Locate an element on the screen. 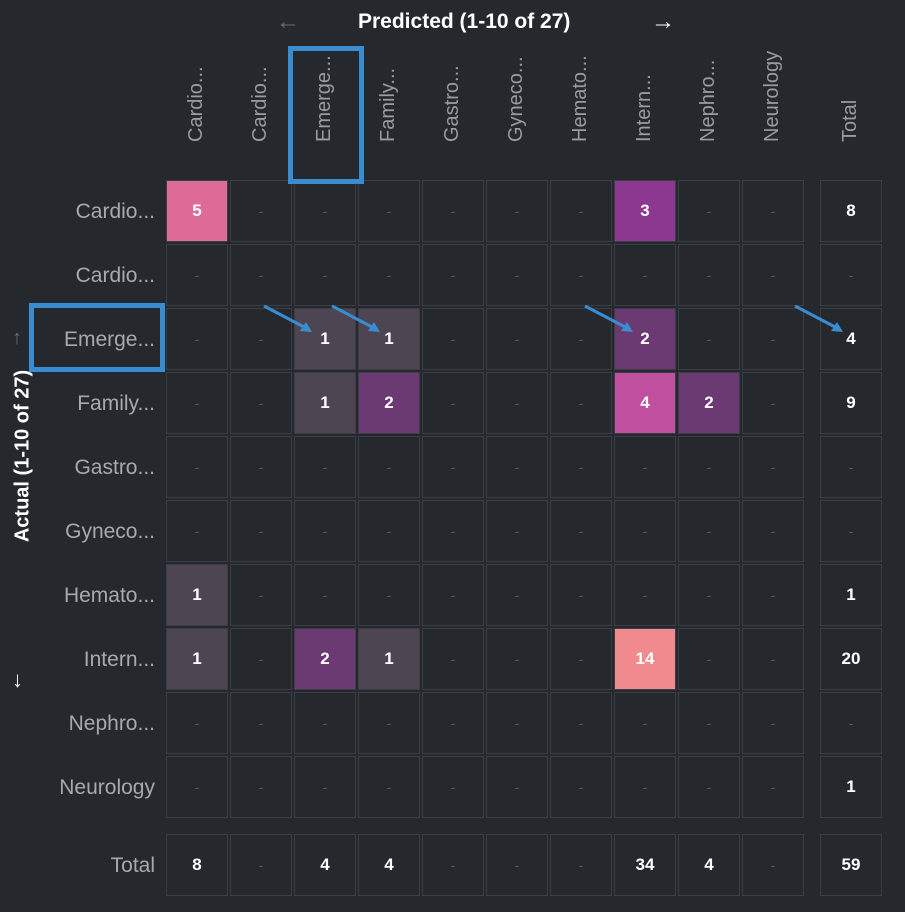  next-rows-arrow-icon: ↓ is located at coordinates (17, 679).